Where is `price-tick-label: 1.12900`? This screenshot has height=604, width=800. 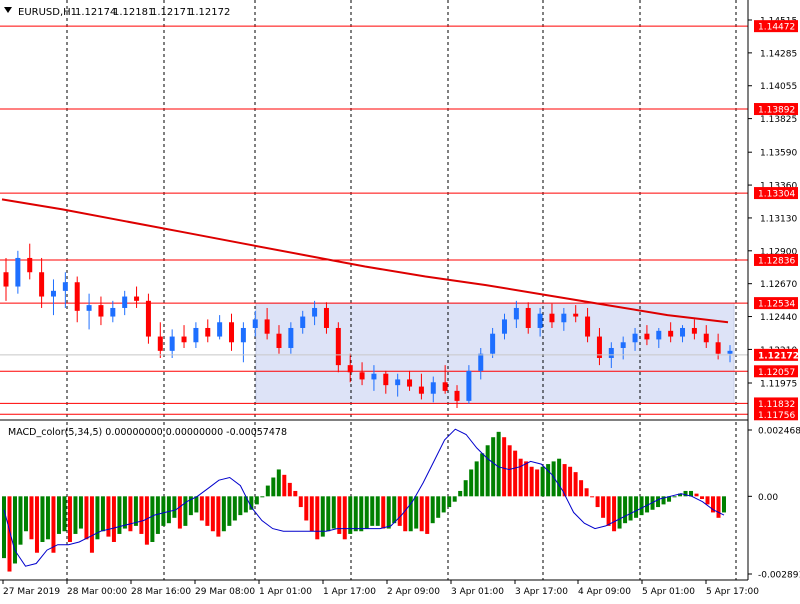 price-tick-label: 1.12900 is located at coordinates (778, 252).